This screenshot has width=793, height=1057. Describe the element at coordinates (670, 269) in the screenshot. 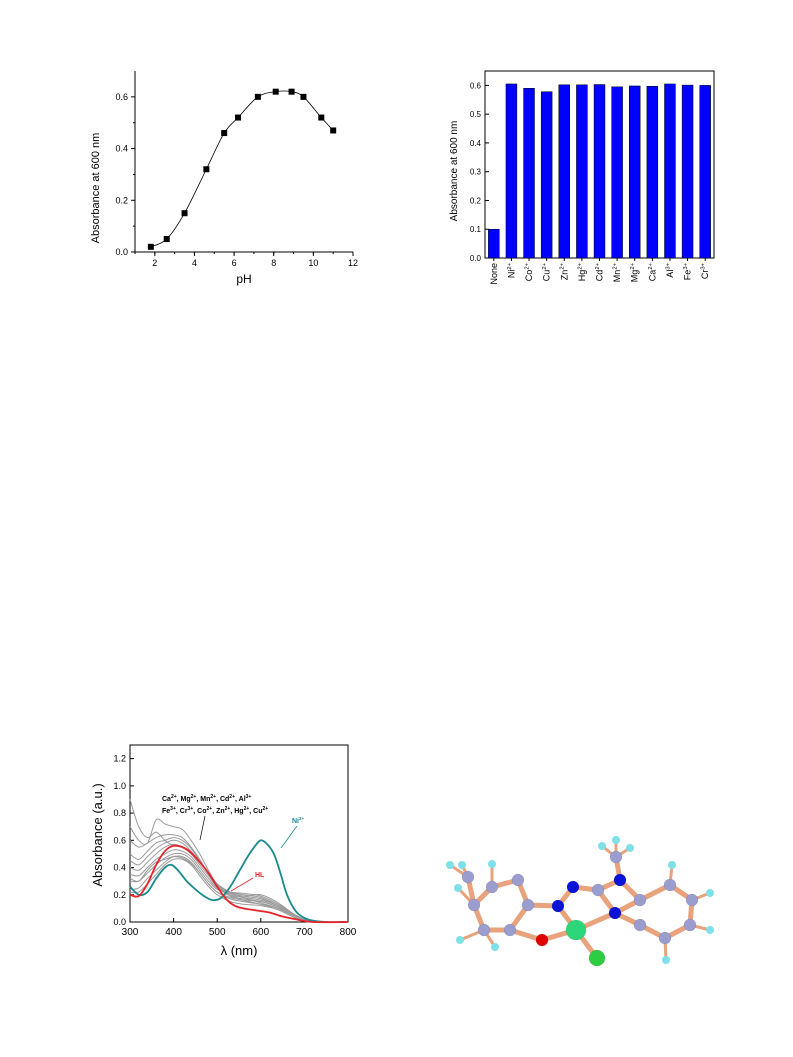

I see `bar-category-label: Al3+` at that location.